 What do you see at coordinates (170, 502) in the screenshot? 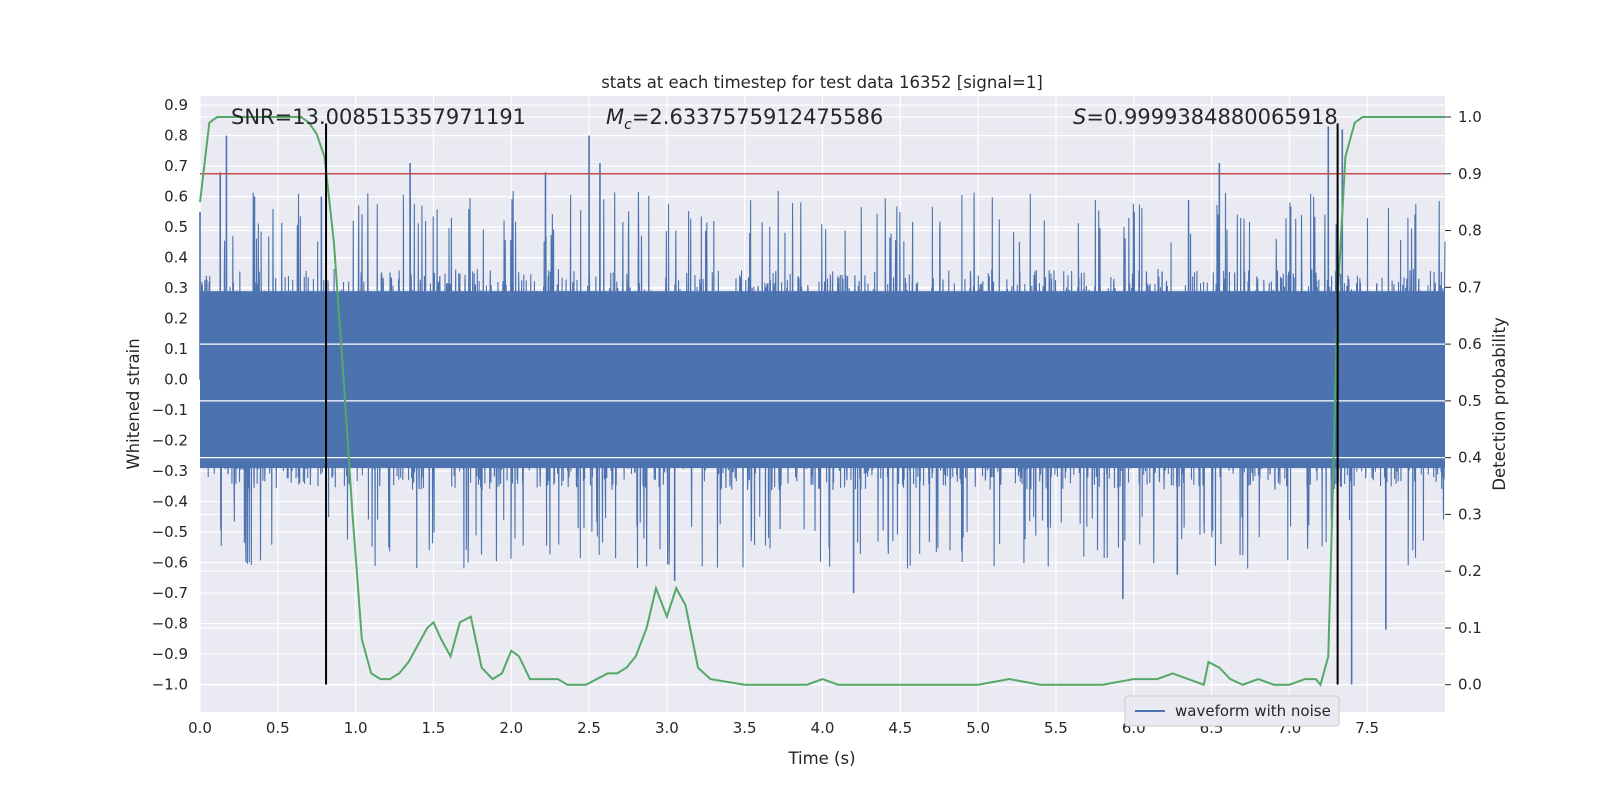
I see `y-left-tick-label: −0.4` at bounding box center [170, 502].